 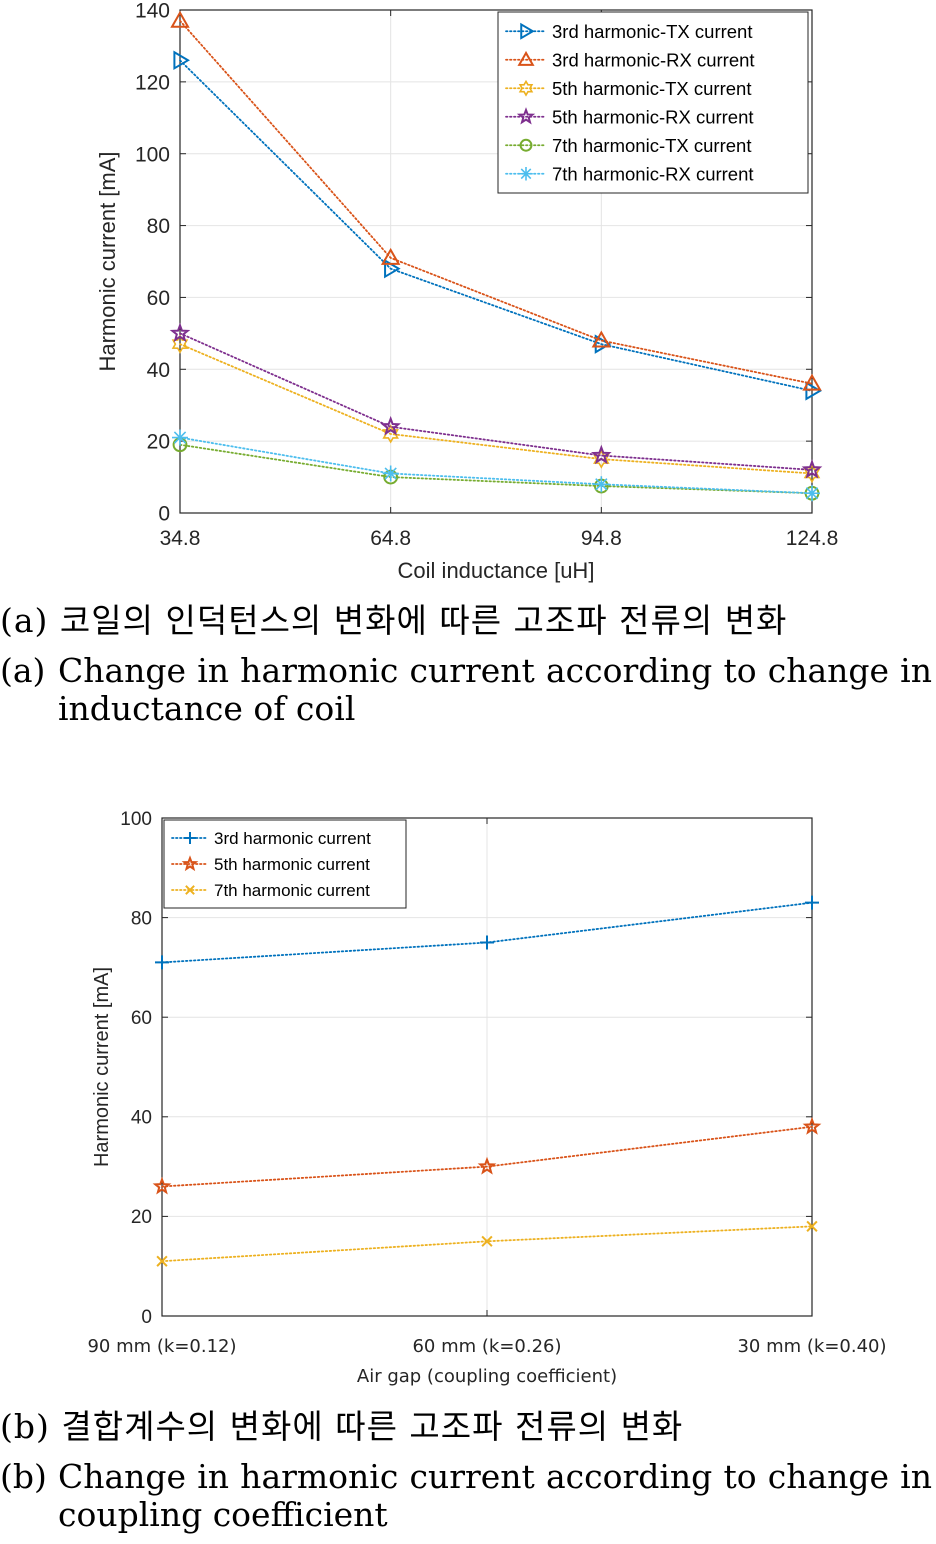 I want to click on caption-b-korean: (b) 결합계수의 변화에 따른 고조파 전류의 변화, so click(x=342, y=1426).